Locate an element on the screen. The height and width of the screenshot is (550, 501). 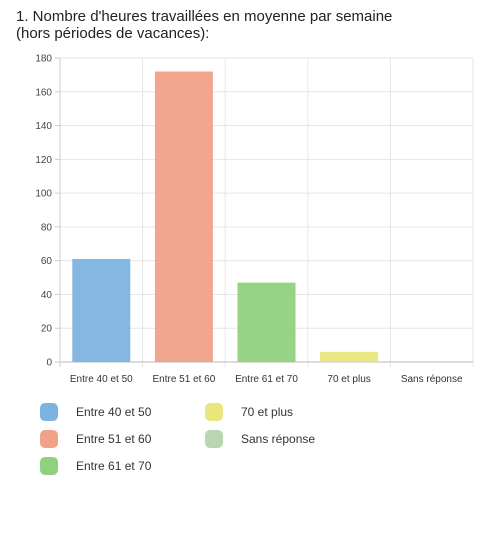
legend-item: 70 et plus is located at coordinates (249, 412).